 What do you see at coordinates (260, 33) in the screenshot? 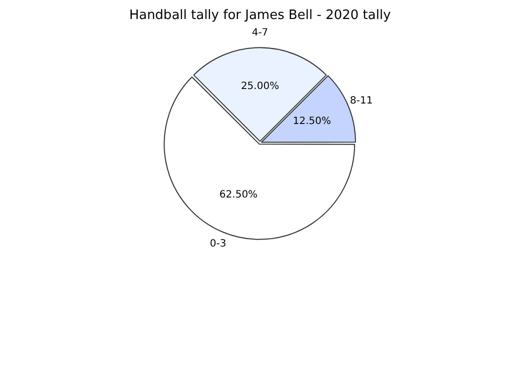
I see `slice-label: 4-7` at bounding box center [260, 33].